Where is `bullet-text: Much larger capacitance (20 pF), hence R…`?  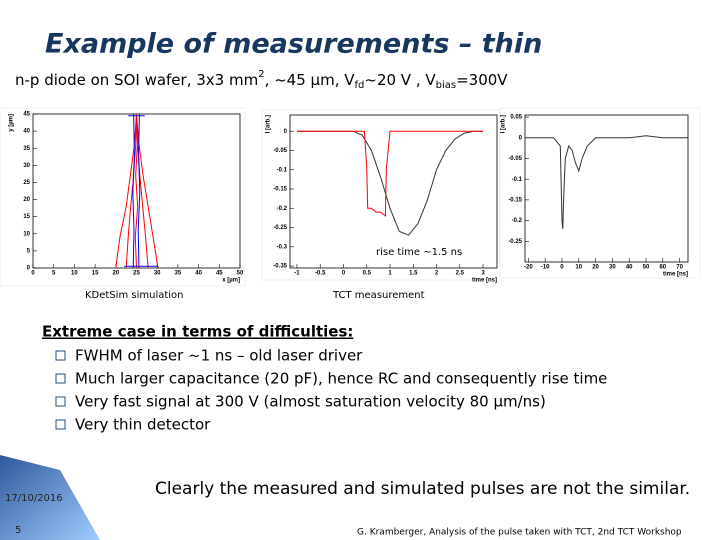
bullet-text: Much larger capacitance (20 pF), hence R… is located at coordinates (341, 379).